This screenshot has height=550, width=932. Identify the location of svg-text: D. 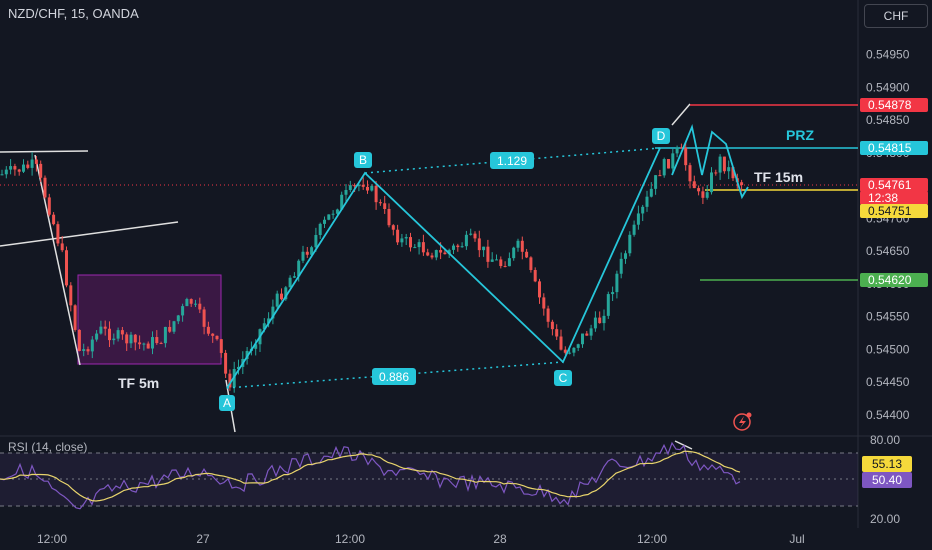
(661, 136).